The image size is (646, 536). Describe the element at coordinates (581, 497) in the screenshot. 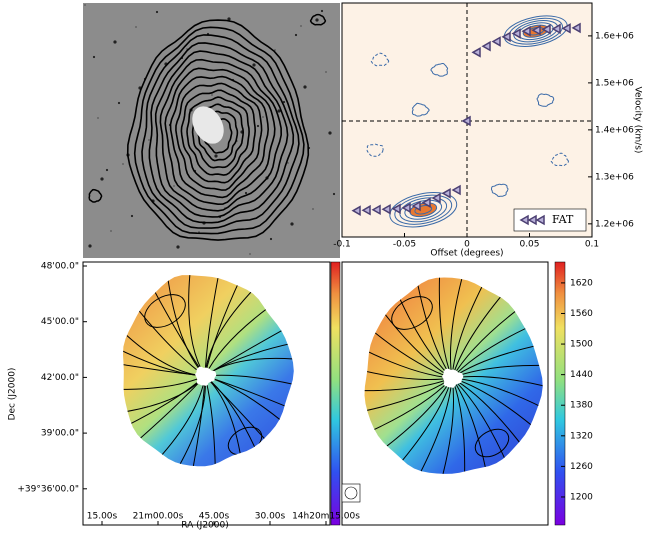

I see `colorbar-tick-label: 1200` at that location.